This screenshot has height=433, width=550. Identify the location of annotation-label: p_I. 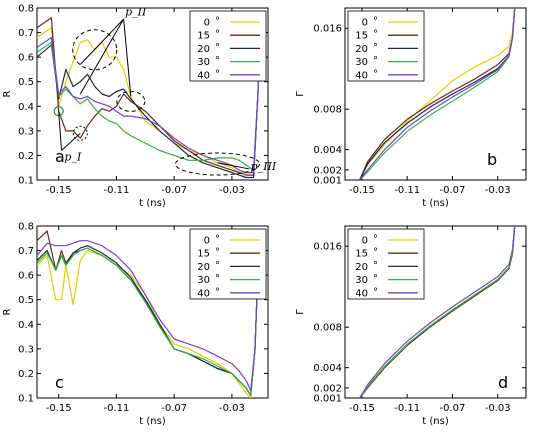
(73, 156).